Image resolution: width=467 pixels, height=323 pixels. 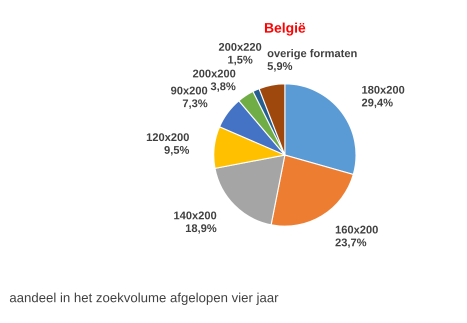 I want to click on slice-label: 160x200, so click(x=357, y=230).